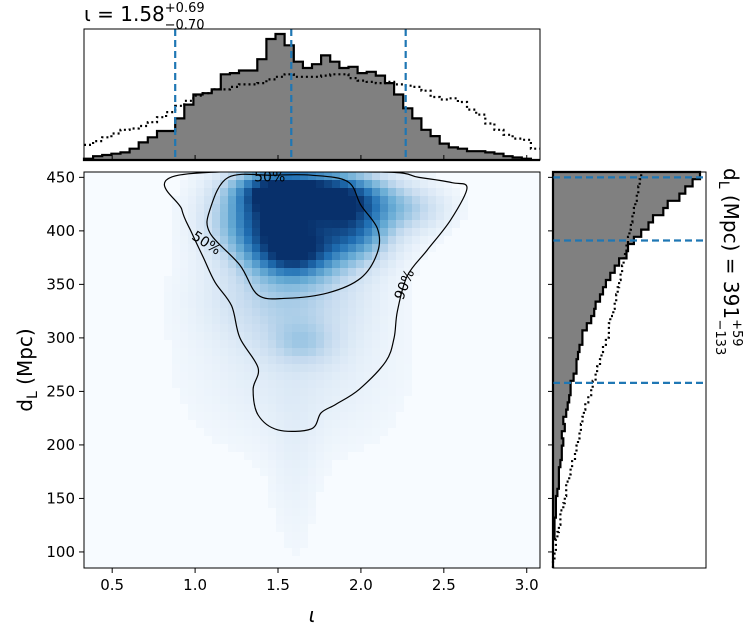 This screenshot has width=753, height=635. I want to click on y-tick-label: 300, so click(60, 338).